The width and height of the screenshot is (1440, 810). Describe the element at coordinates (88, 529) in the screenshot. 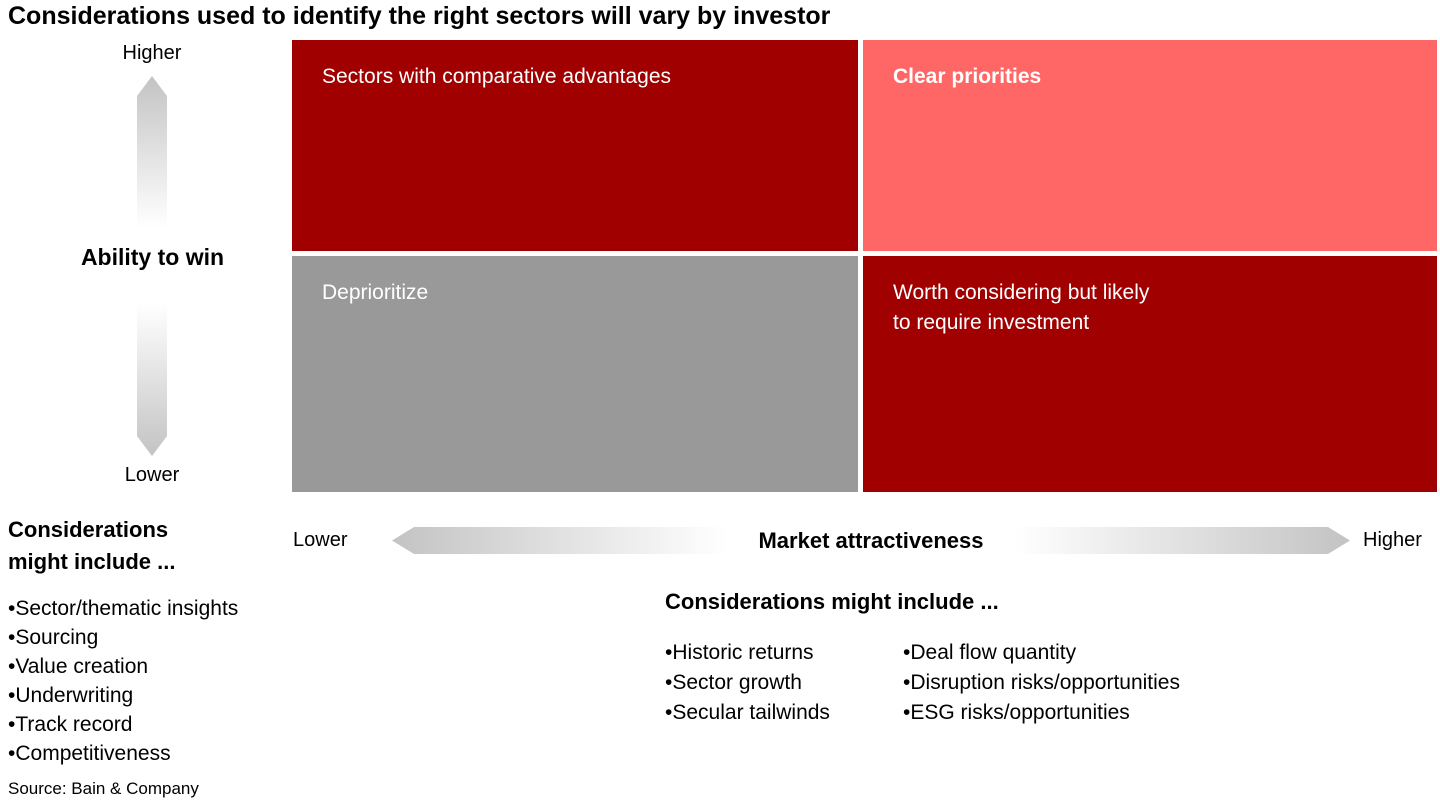

I see `ability-considerations-heading-line1: Considerations` at that location.